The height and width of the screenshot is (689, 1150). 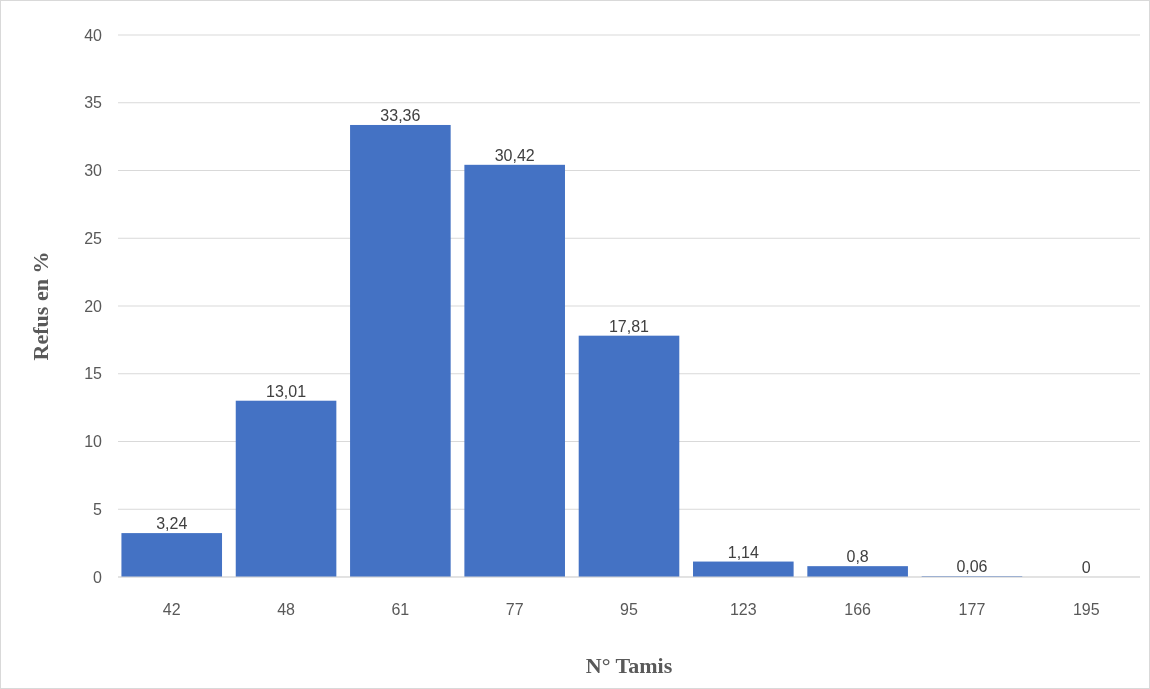 What do you see at coordinates (629, 665) in the screenshot?
I see `x-axis-title: N° Tamis` at bounding box center [629, 665].